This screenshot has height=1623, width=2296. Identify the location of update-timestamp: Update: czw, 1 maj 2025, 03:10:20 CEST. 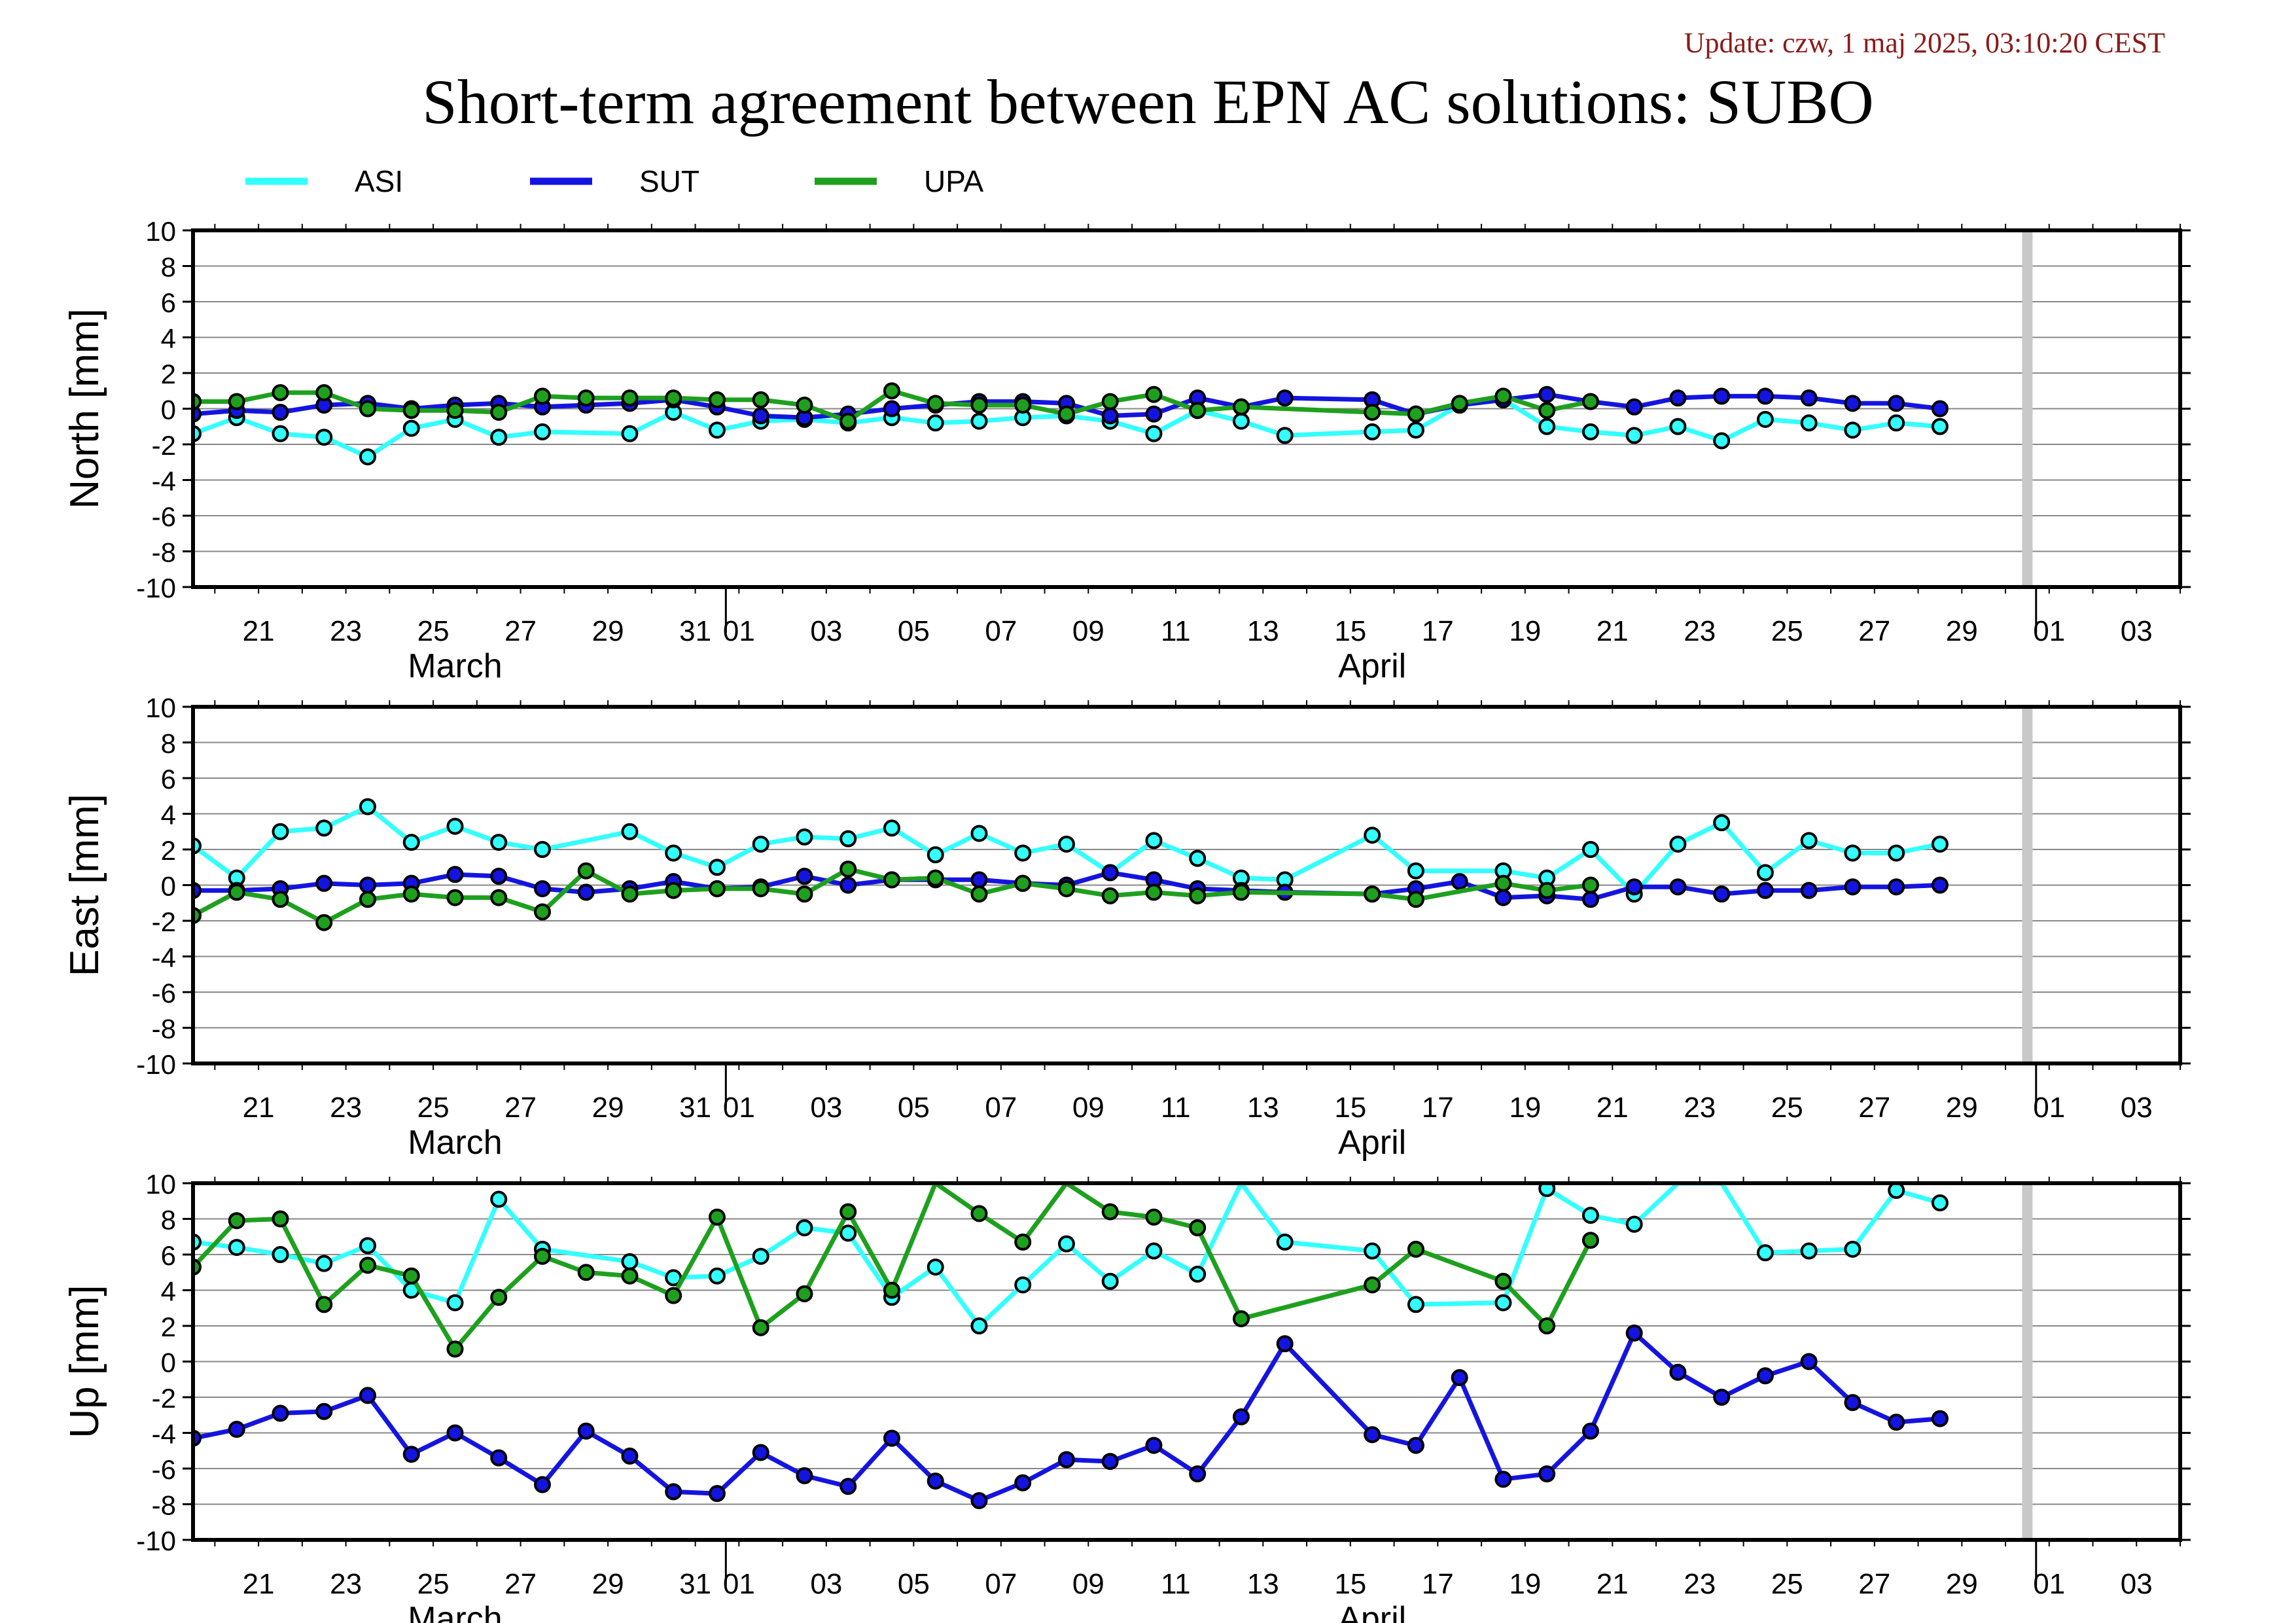
(1925, 43).